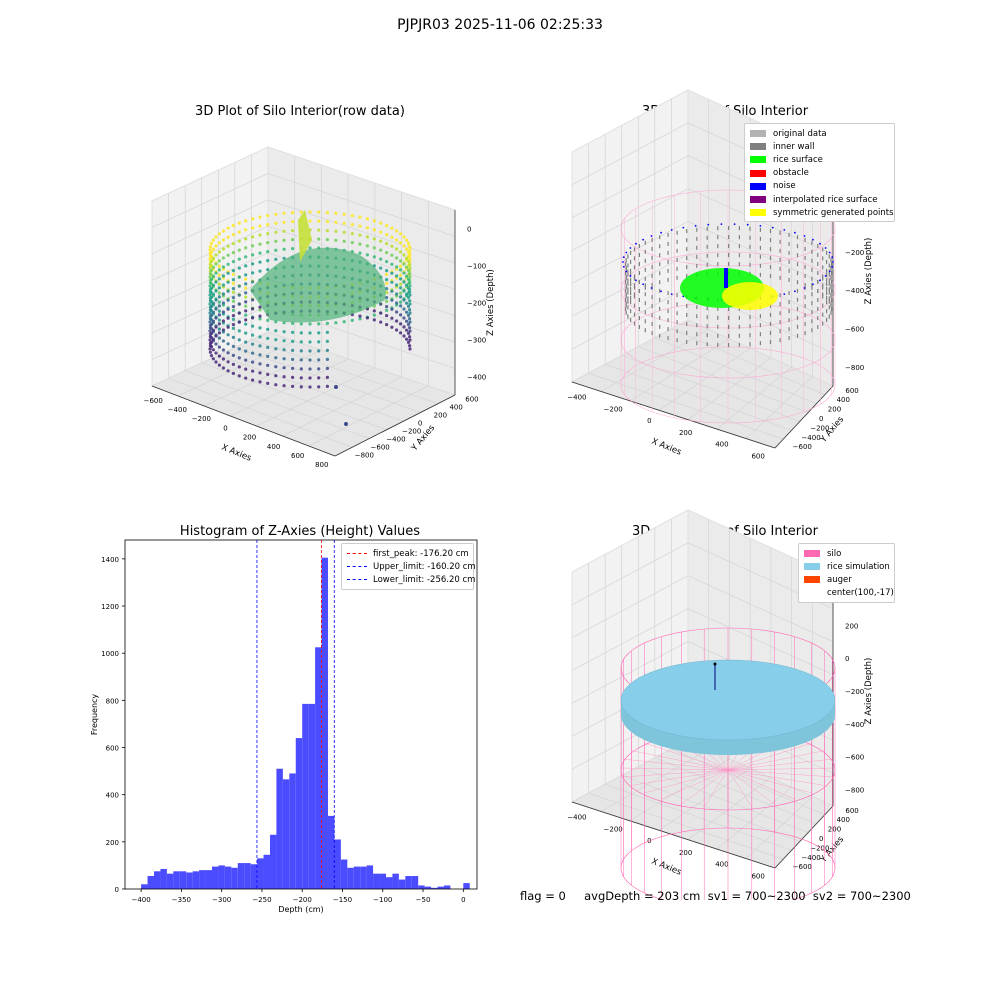 This screenshot has width=1000, height=1000. Describe the element at coordinates (726, 278) in the screenshot. I see `noise-spike` at that location.